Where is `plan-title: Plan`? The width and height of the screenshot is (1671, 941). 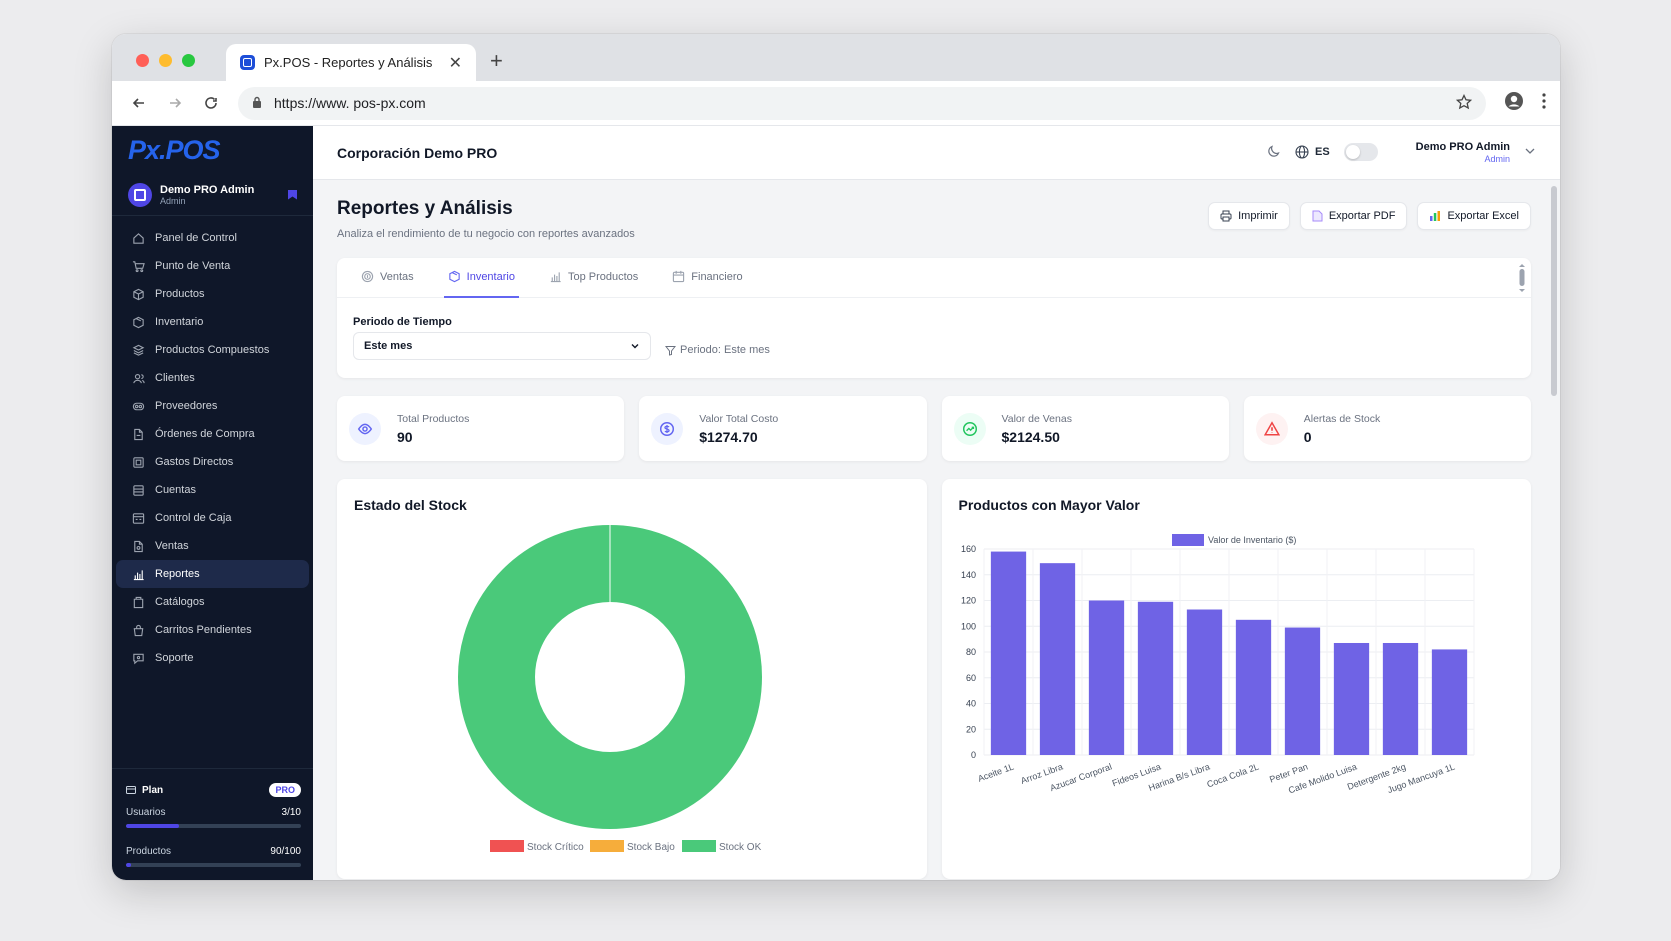 plan-title: Plan is located at coordinates (153, 790).